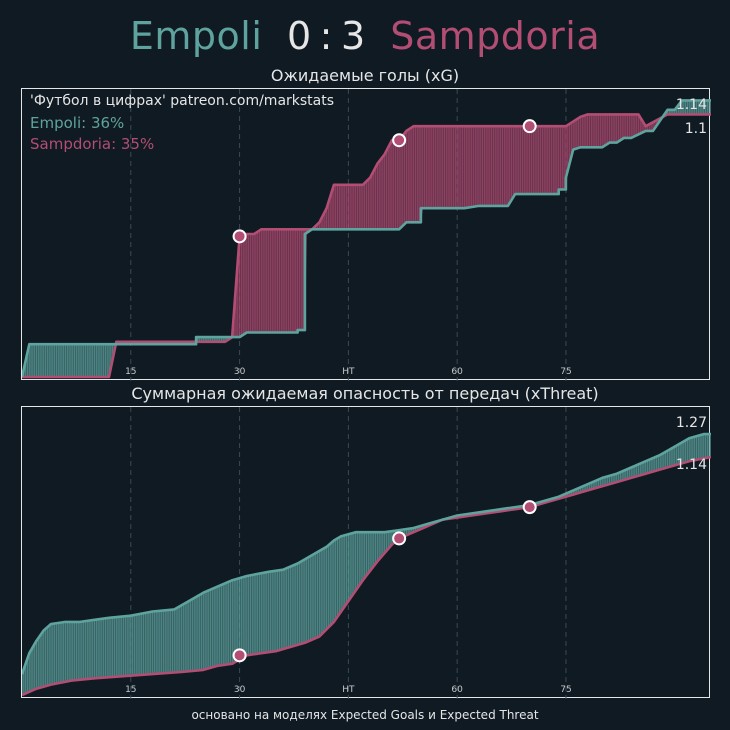 The image size is (730, 730). I want to click on x-tick-label-0-4: 75, so click(565, 372).